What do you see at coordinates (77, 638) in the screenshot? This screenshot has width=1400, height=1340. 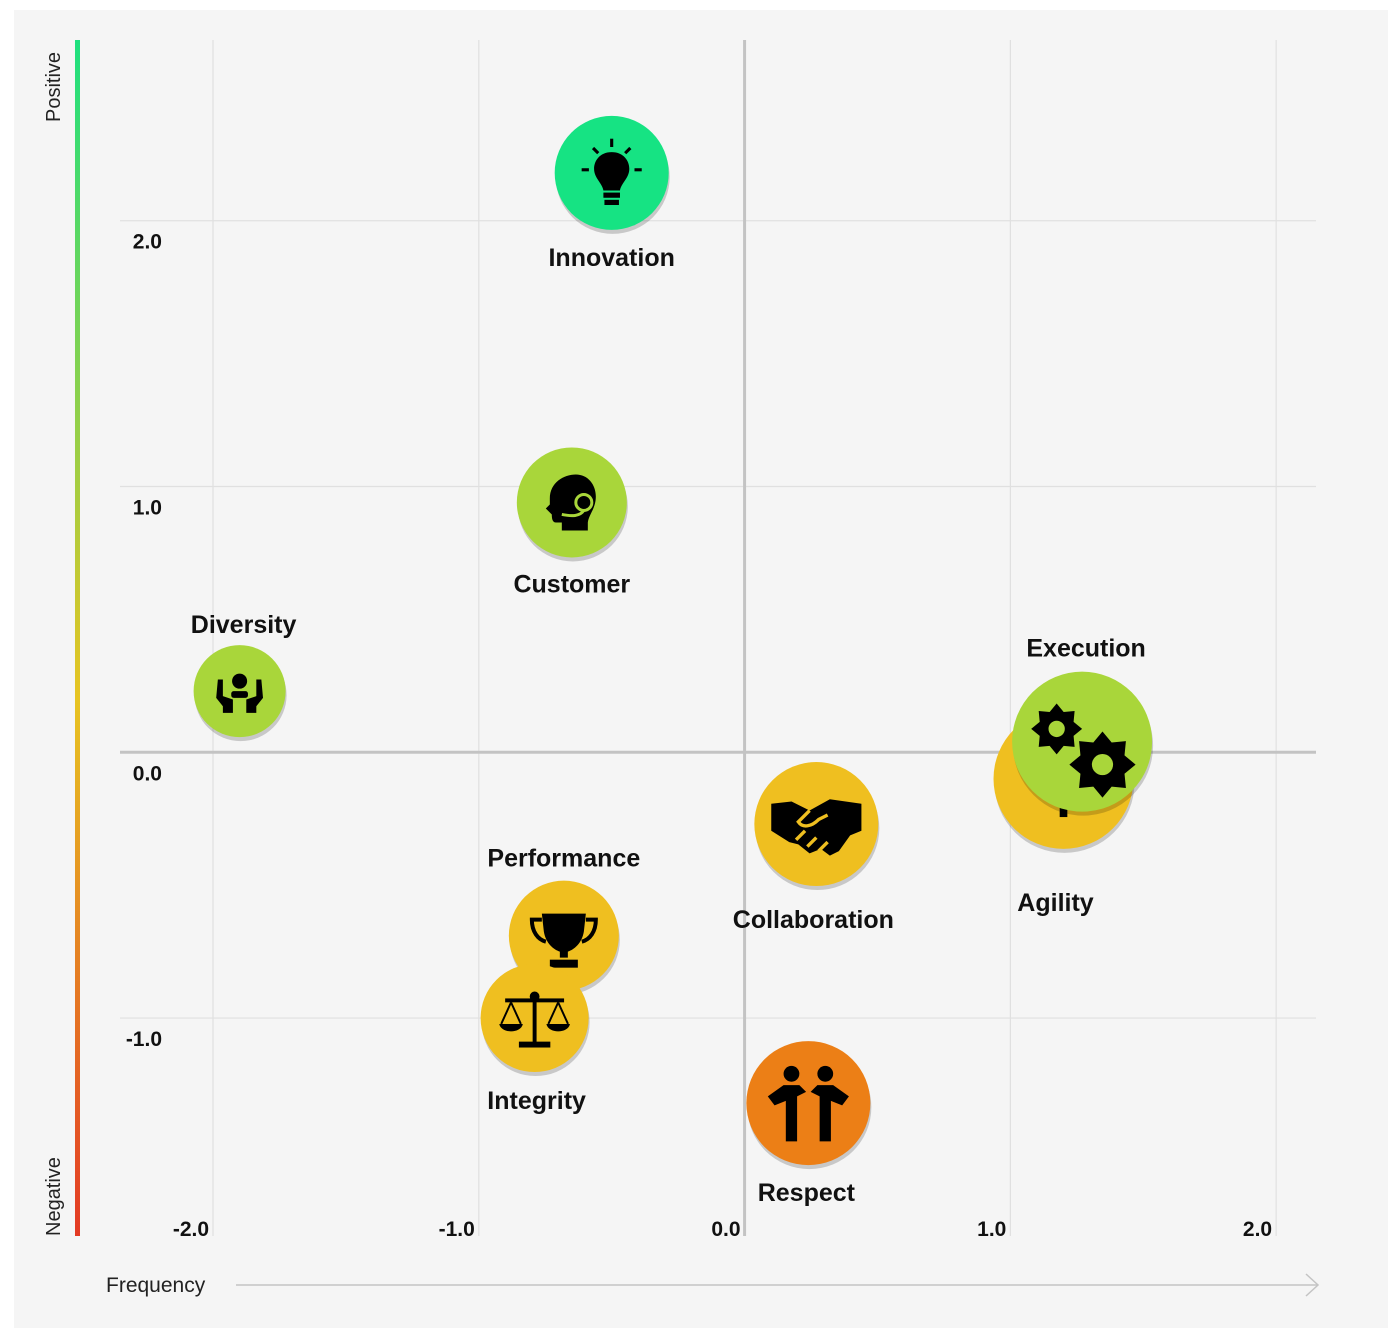 I see `sentiment-gradient-bar` at bounding box center [77, 638].